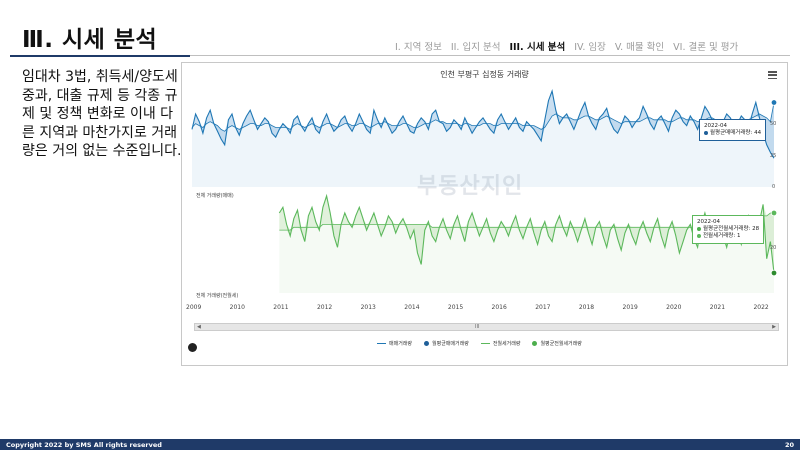  Describe the element at coordinates (418, 47) in the screenshot. I see `nav-item-region: I. 지역 정보` at that location.